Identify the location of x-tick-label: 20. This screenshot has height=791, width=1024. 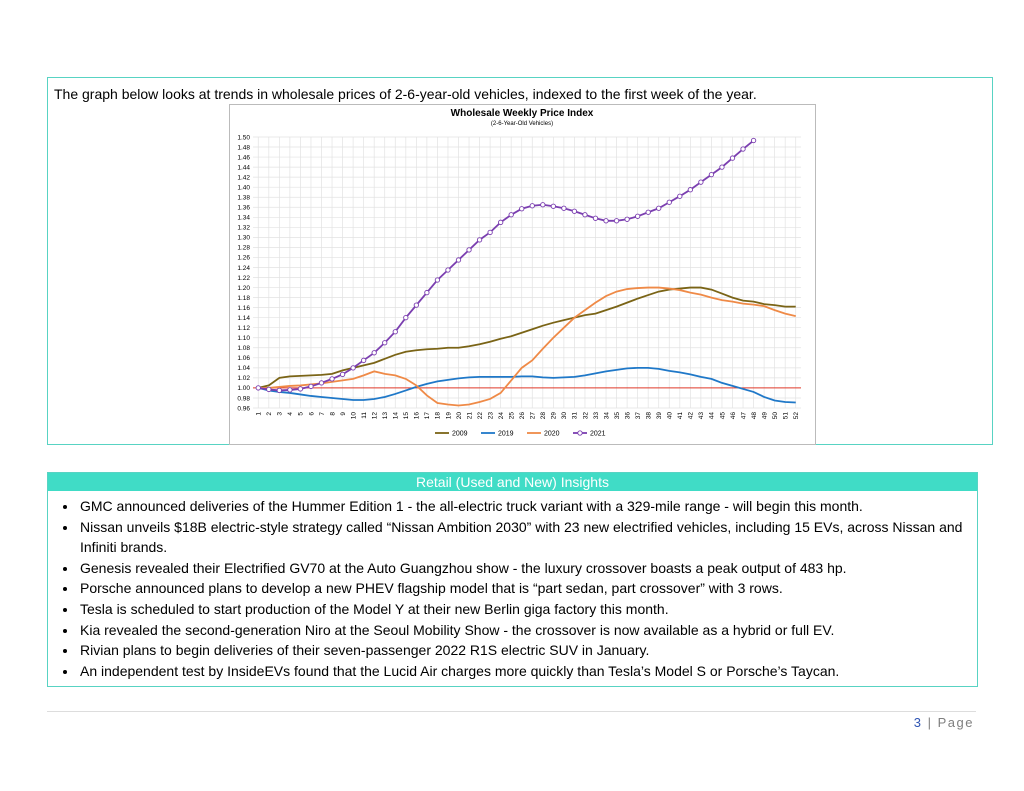
(459, 416).